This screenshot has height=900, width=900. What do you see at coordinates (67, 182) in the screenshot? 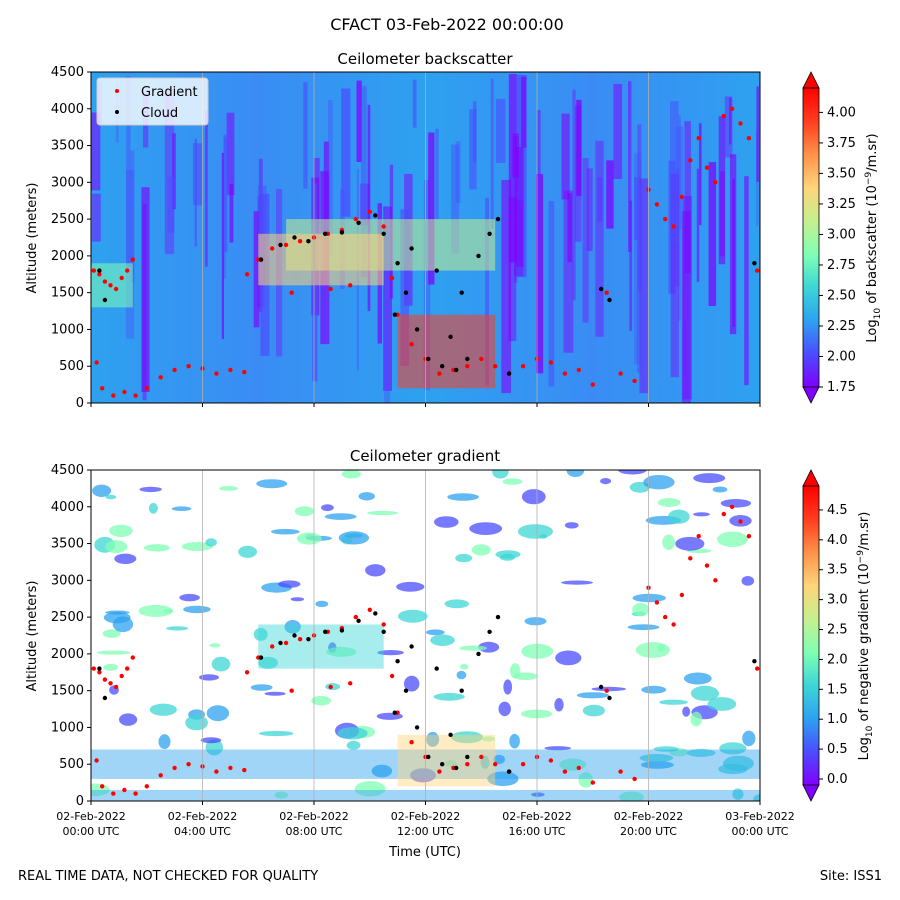
I see `y-tick-label: 3000` at bounding box center [67, 182].